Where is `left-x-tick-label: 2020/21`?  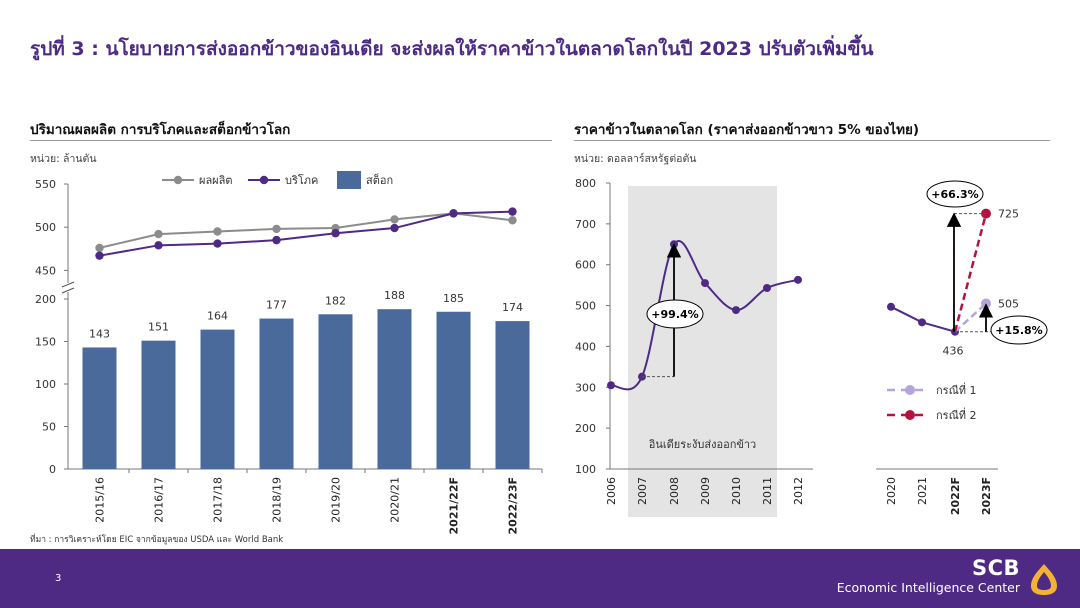 left-x-tick-label: 2020/21 is located at coordinates (395, 500).